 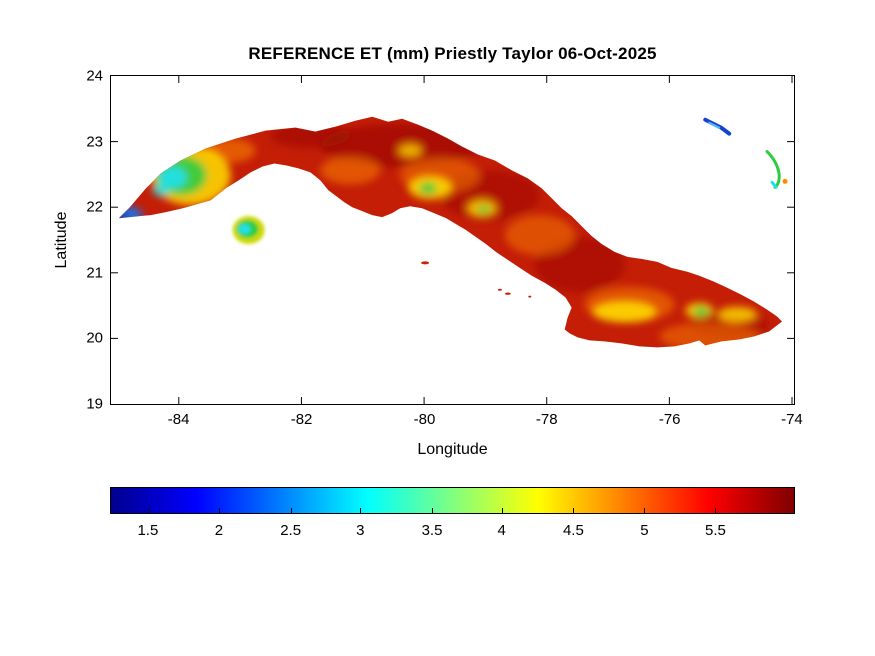 What do you see at coordinates (94, 338) in the screenshot?
I see `y-tick-label: 20` at bounding box center [94, 338].